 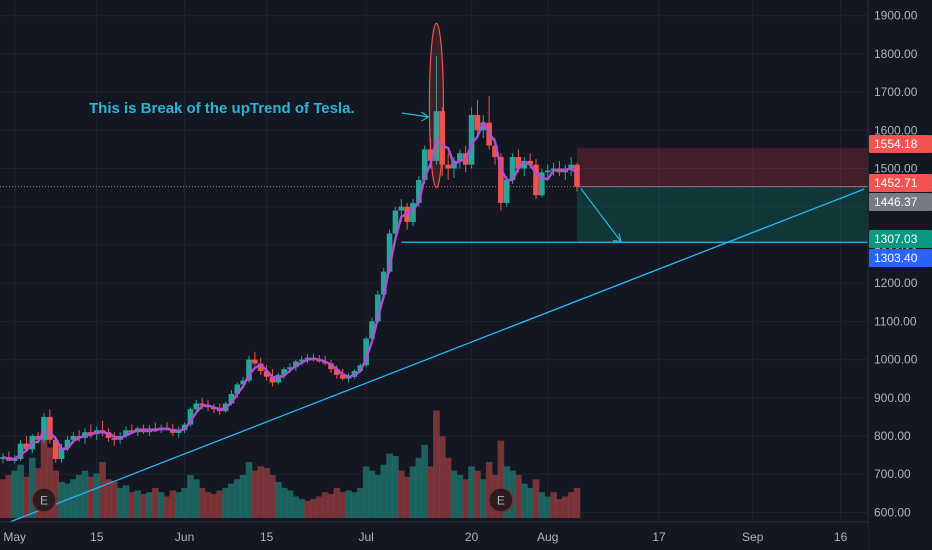 What do you see at coordinates (896, 360) in the screenshot?
I see `price-tick-label: 1000.00` at bounding box center [896, 360].